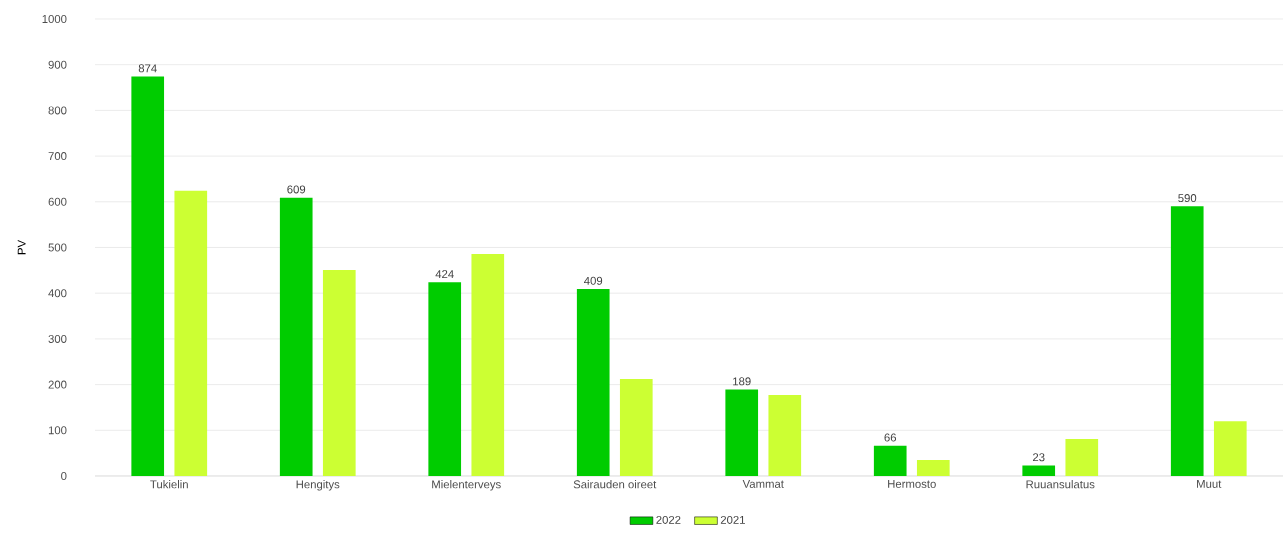 Image resolution: width=1284 pixels, height=535 pixels. I want to click on x-tick-label: Vammat, so click(763, 484).